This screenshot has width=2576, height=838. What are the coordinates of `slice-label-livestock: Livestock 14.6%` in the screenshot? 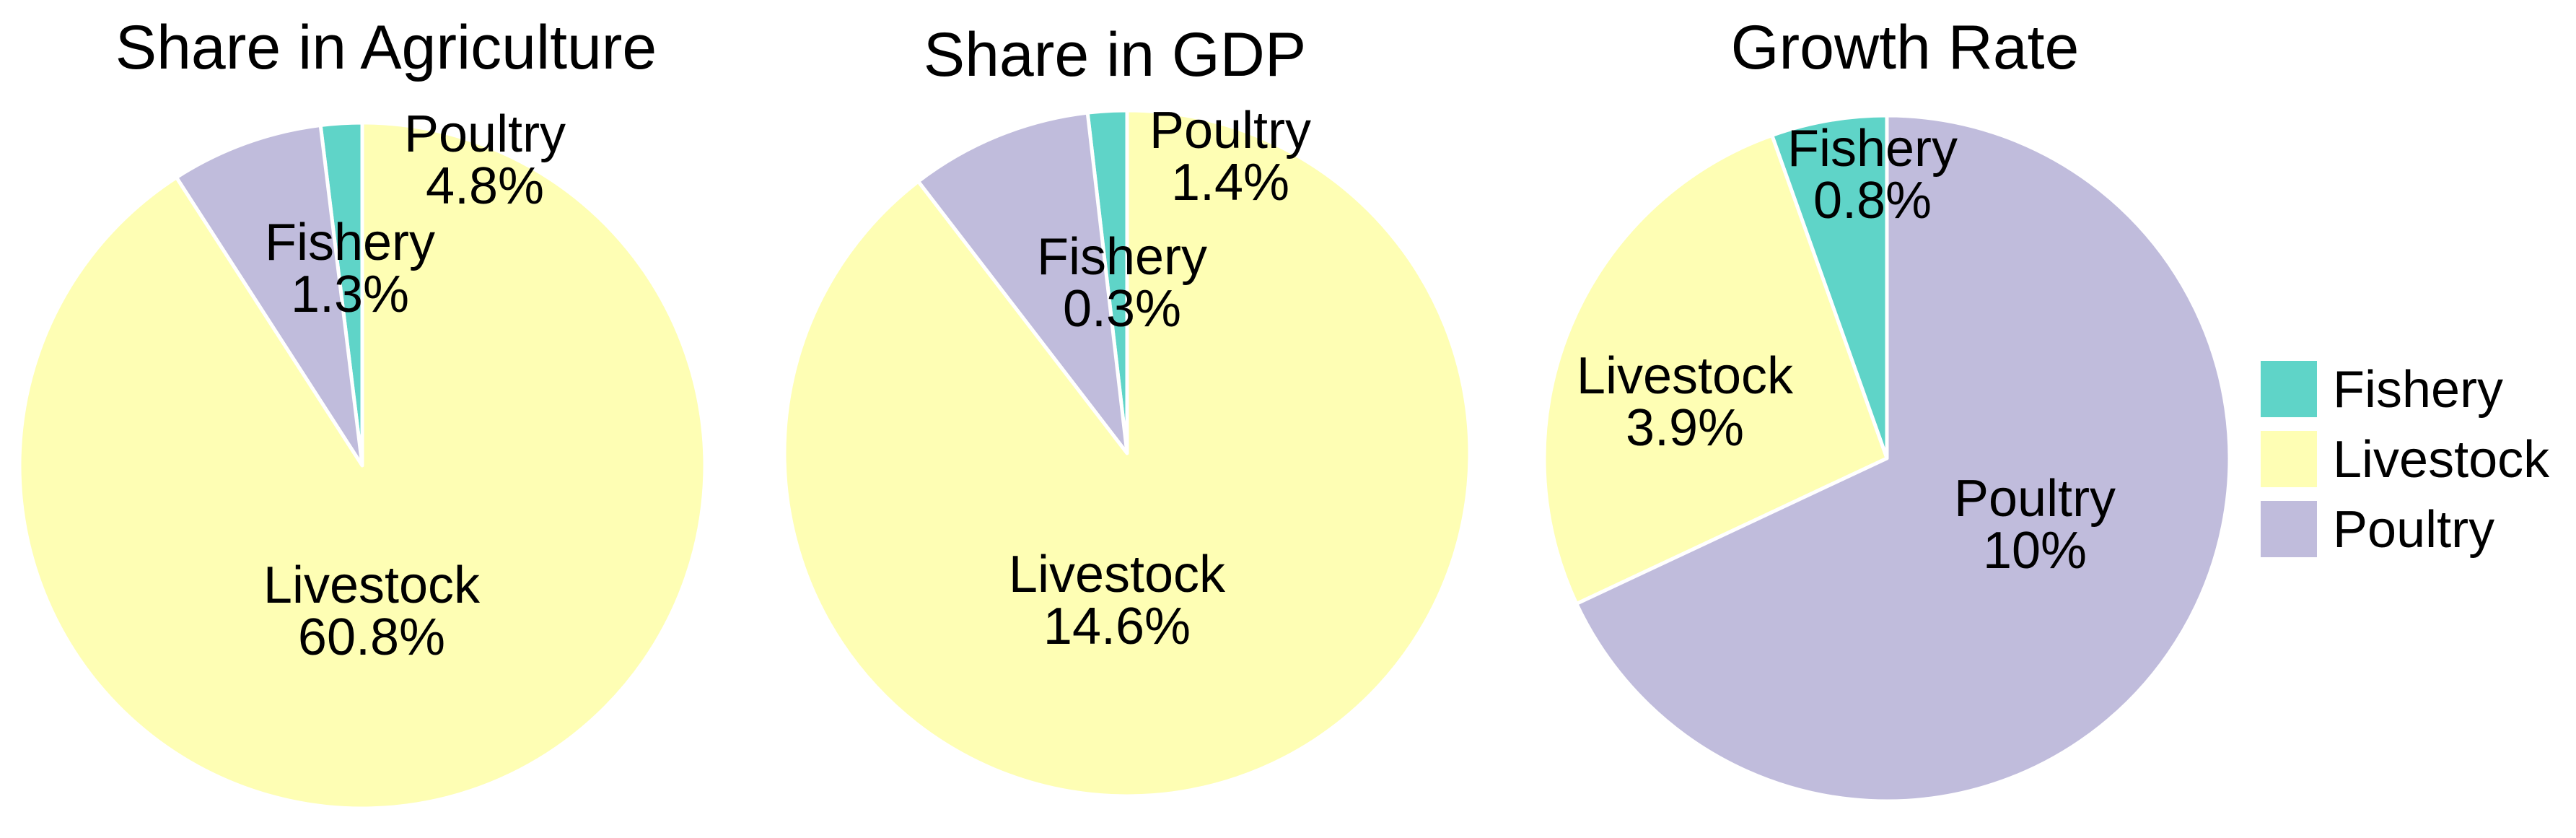 It's located at (1117, 601).